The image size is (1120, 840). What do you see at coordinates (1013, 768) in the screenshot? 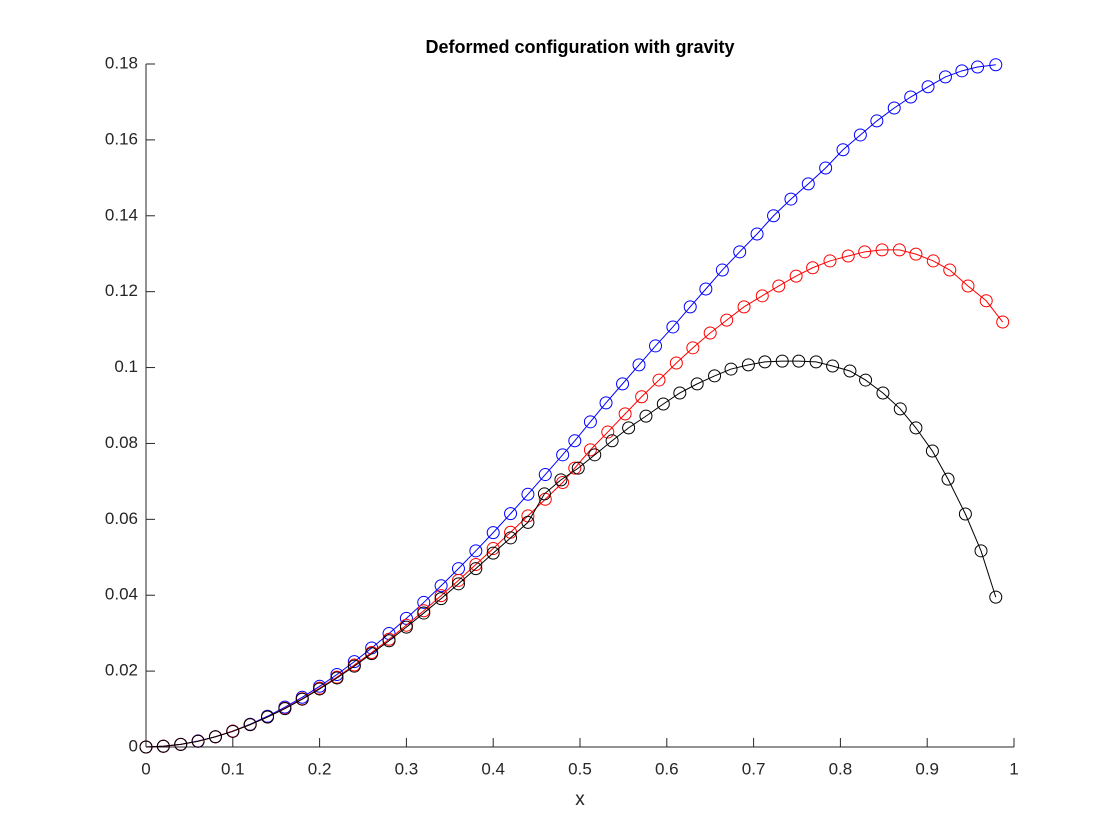
I see `x-tick-label: 1` at bounding box center [1013, 768].